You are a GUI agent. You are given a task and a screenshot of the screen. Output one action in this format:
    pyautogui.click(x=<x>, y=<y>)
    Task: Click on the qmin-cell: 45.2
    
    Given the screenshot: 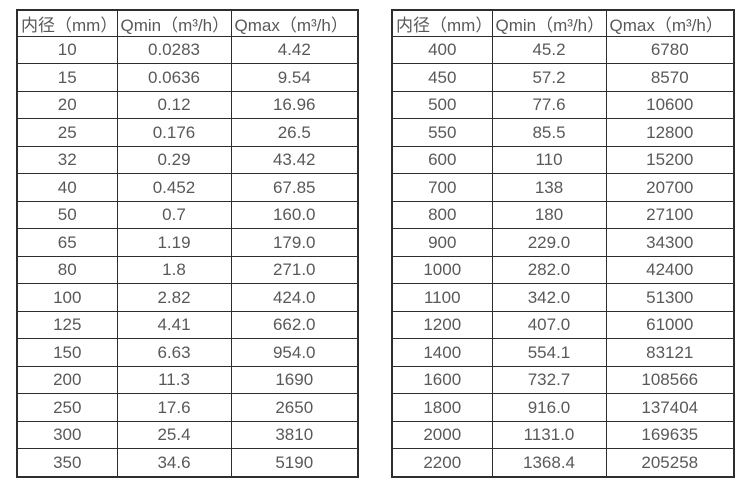 What is the action you would take?
    pyautogui.click(x=549, y=50)
    